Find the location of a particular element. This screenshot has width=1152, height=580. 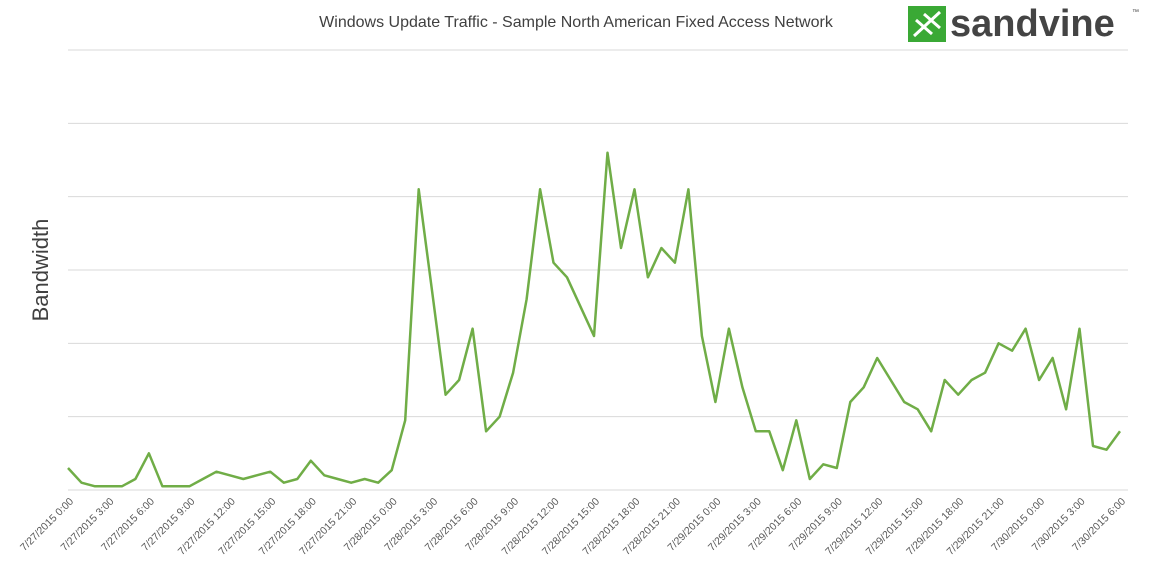

logo-icon-lines is located at coordinates (927, 24).